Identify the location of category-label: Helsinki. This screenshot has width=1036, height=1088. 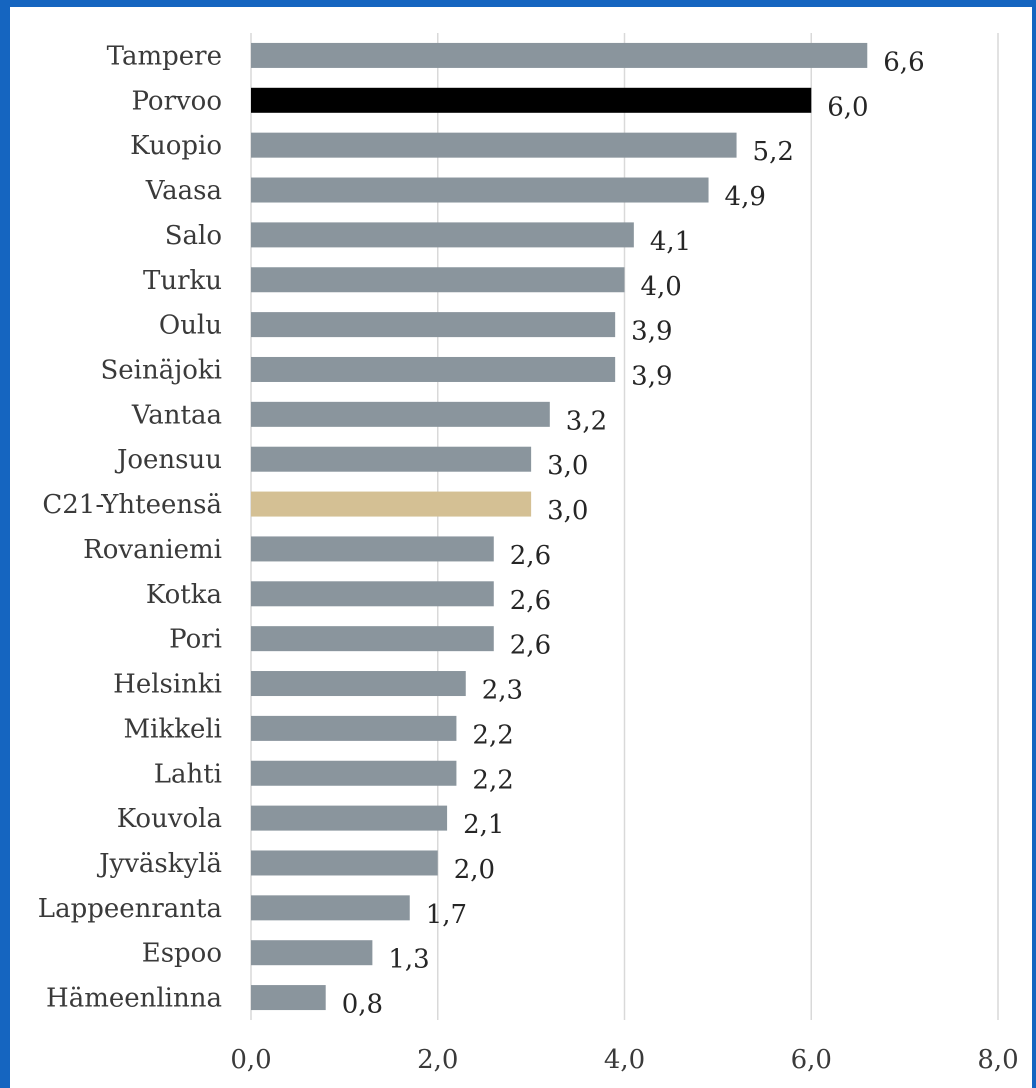
(167, 685).